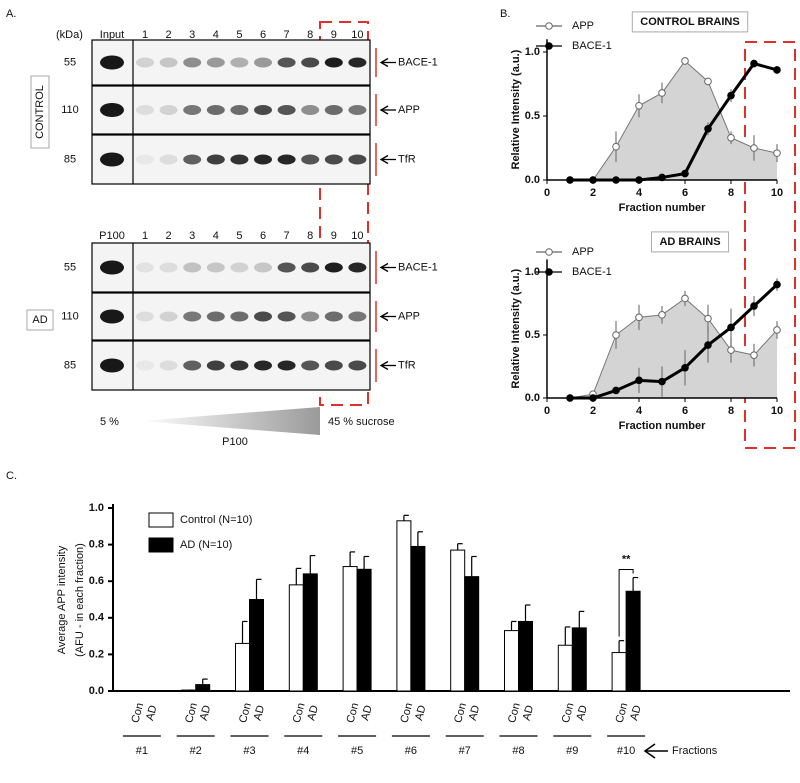  What do you see at coordinates (384, 365) in the screenshot?
I see `arrow-head` at bounding box center [384, 365].